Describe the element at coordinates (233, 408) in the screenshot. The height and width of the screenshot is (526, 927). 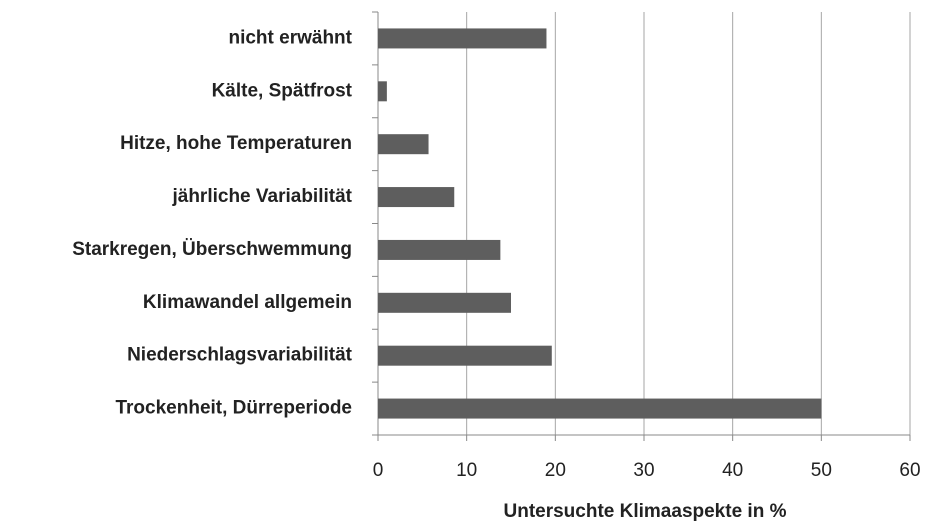
I see `y-tick-label: Trockenheit, Dürreperiode` at that location.